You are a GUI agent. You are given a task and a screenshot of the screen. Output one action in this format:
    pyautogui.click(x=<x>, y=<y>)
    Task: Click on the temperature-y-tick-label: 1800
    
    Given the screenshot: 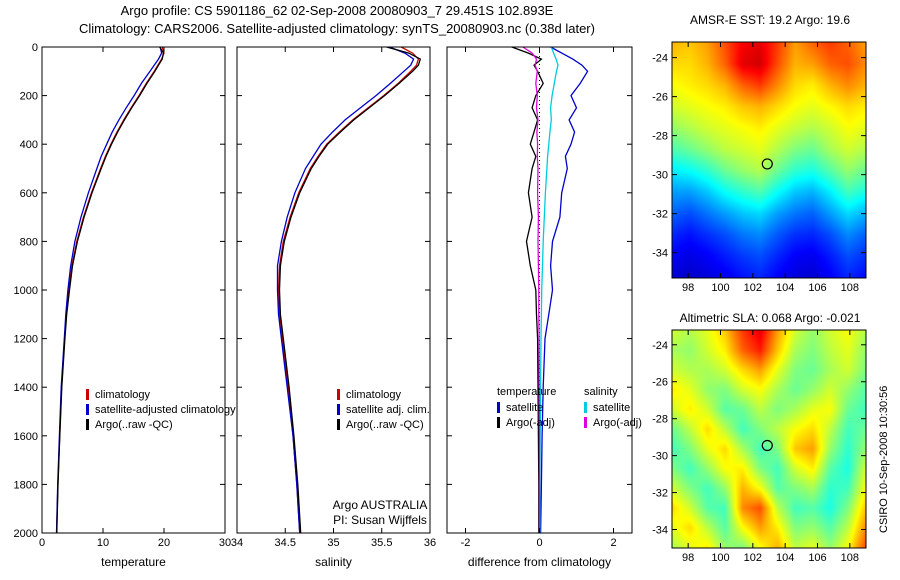 What is the action you would take?
    pyautogui.click(x=26, y=485)
    